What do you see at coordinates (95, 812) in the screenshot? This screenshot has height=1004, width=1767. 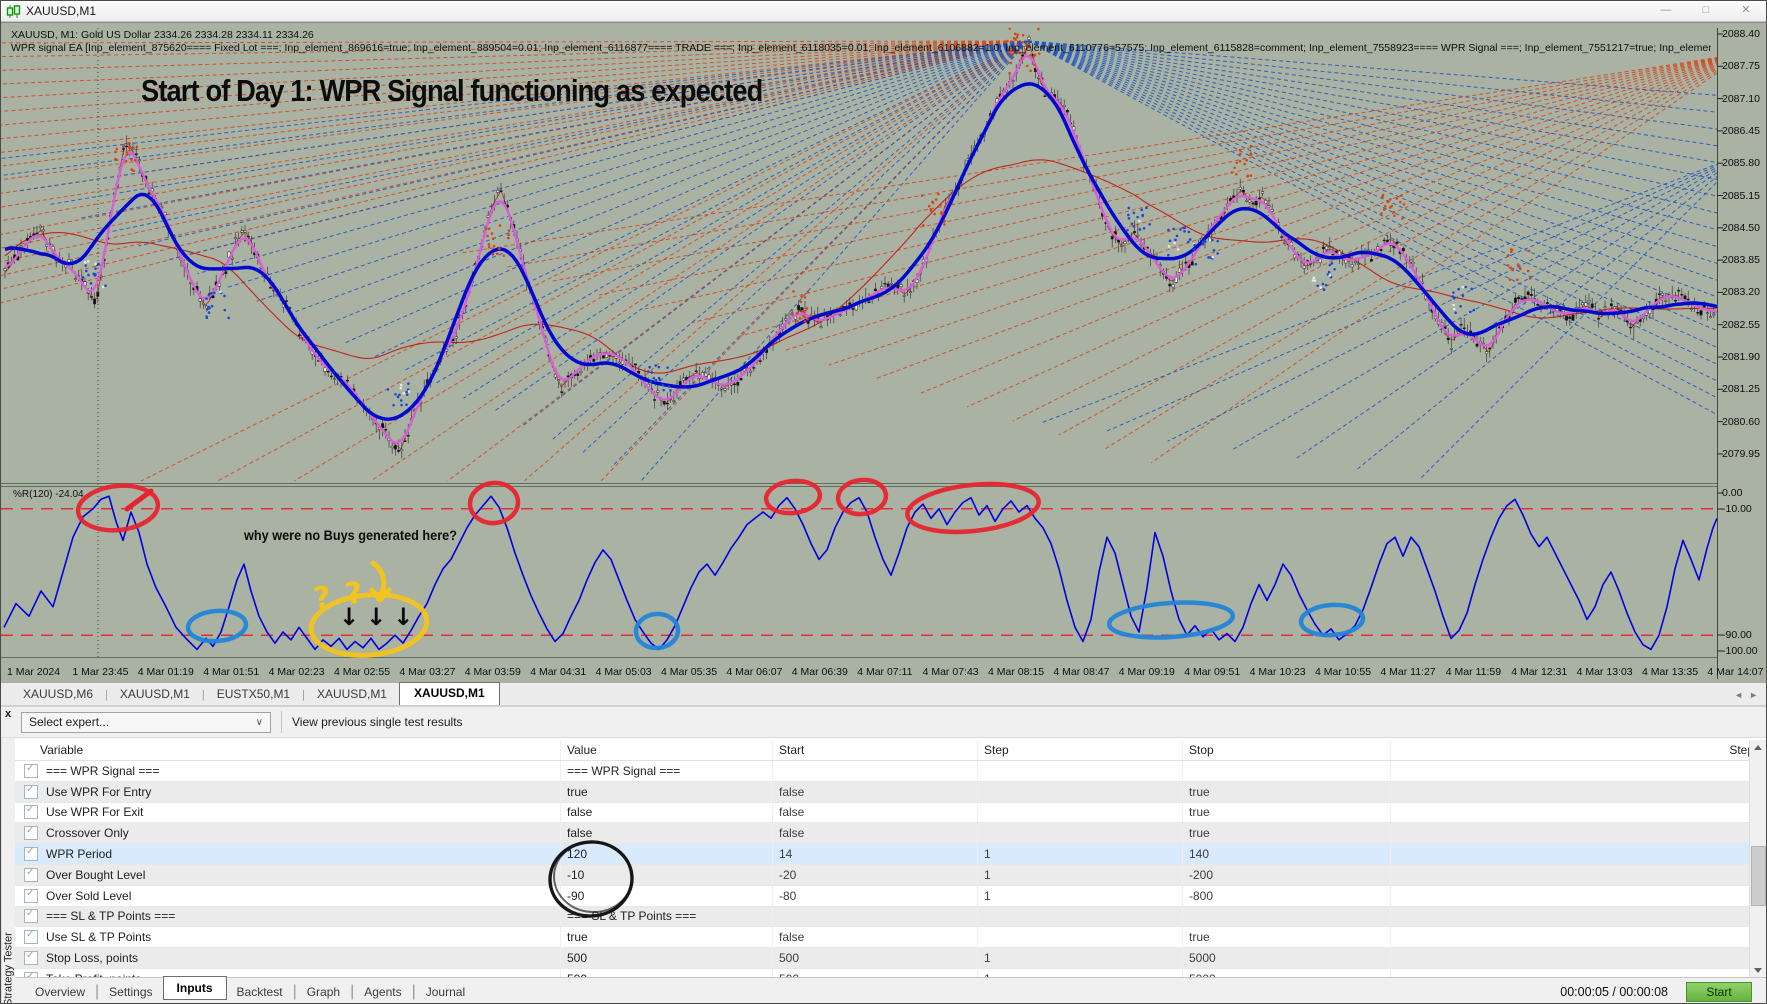 I see `cell-variable: Use WPR For Exit` at bounding box center [95, 812].